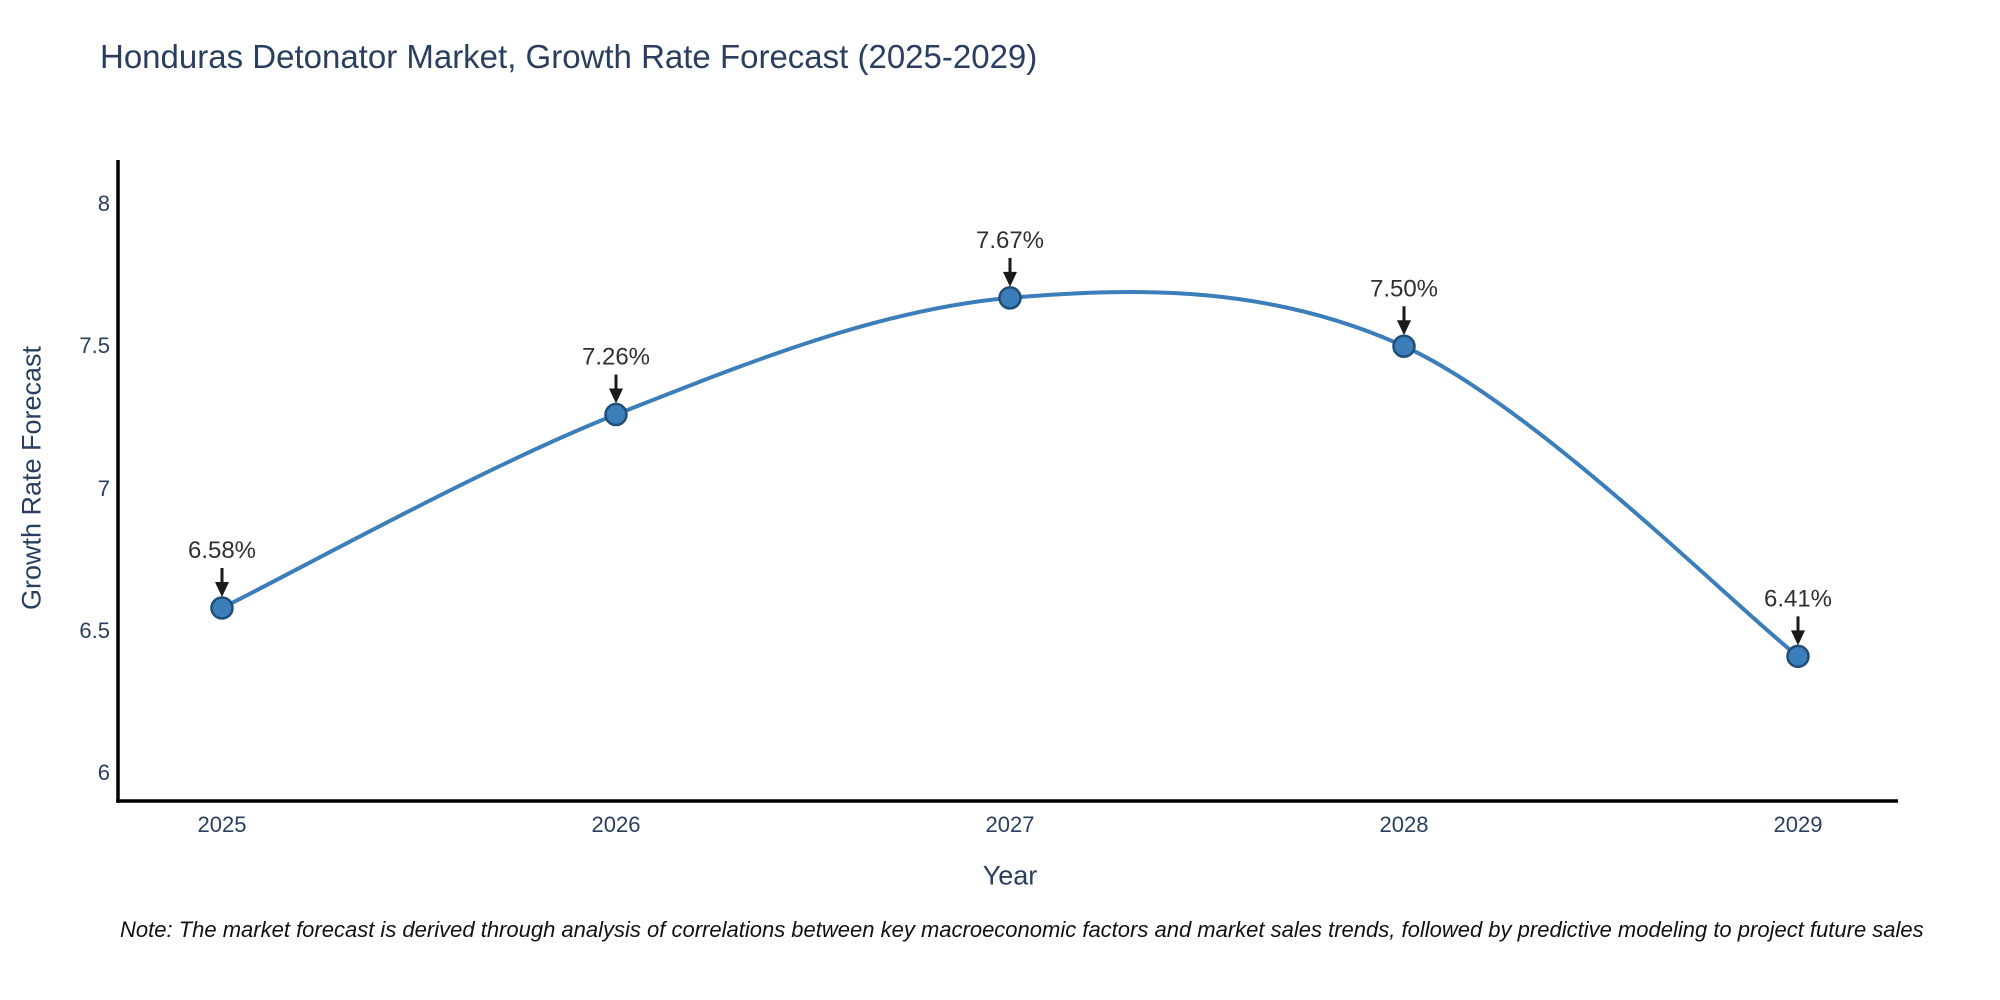 This screenshot has height=1000, width=2000. Describe the element at coordinates (1404, 824) in the screenshot. I see `x-tick-label: 2028` at that location.